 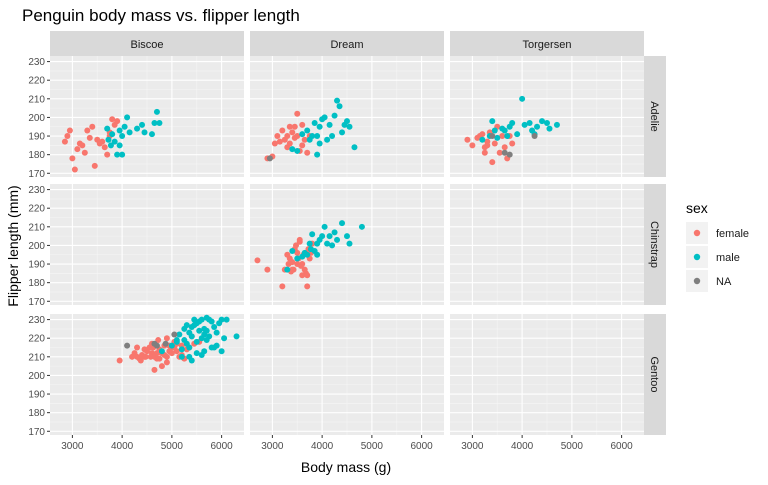 I want to click on facet-strip-adelie, so click(x=655, y=116).